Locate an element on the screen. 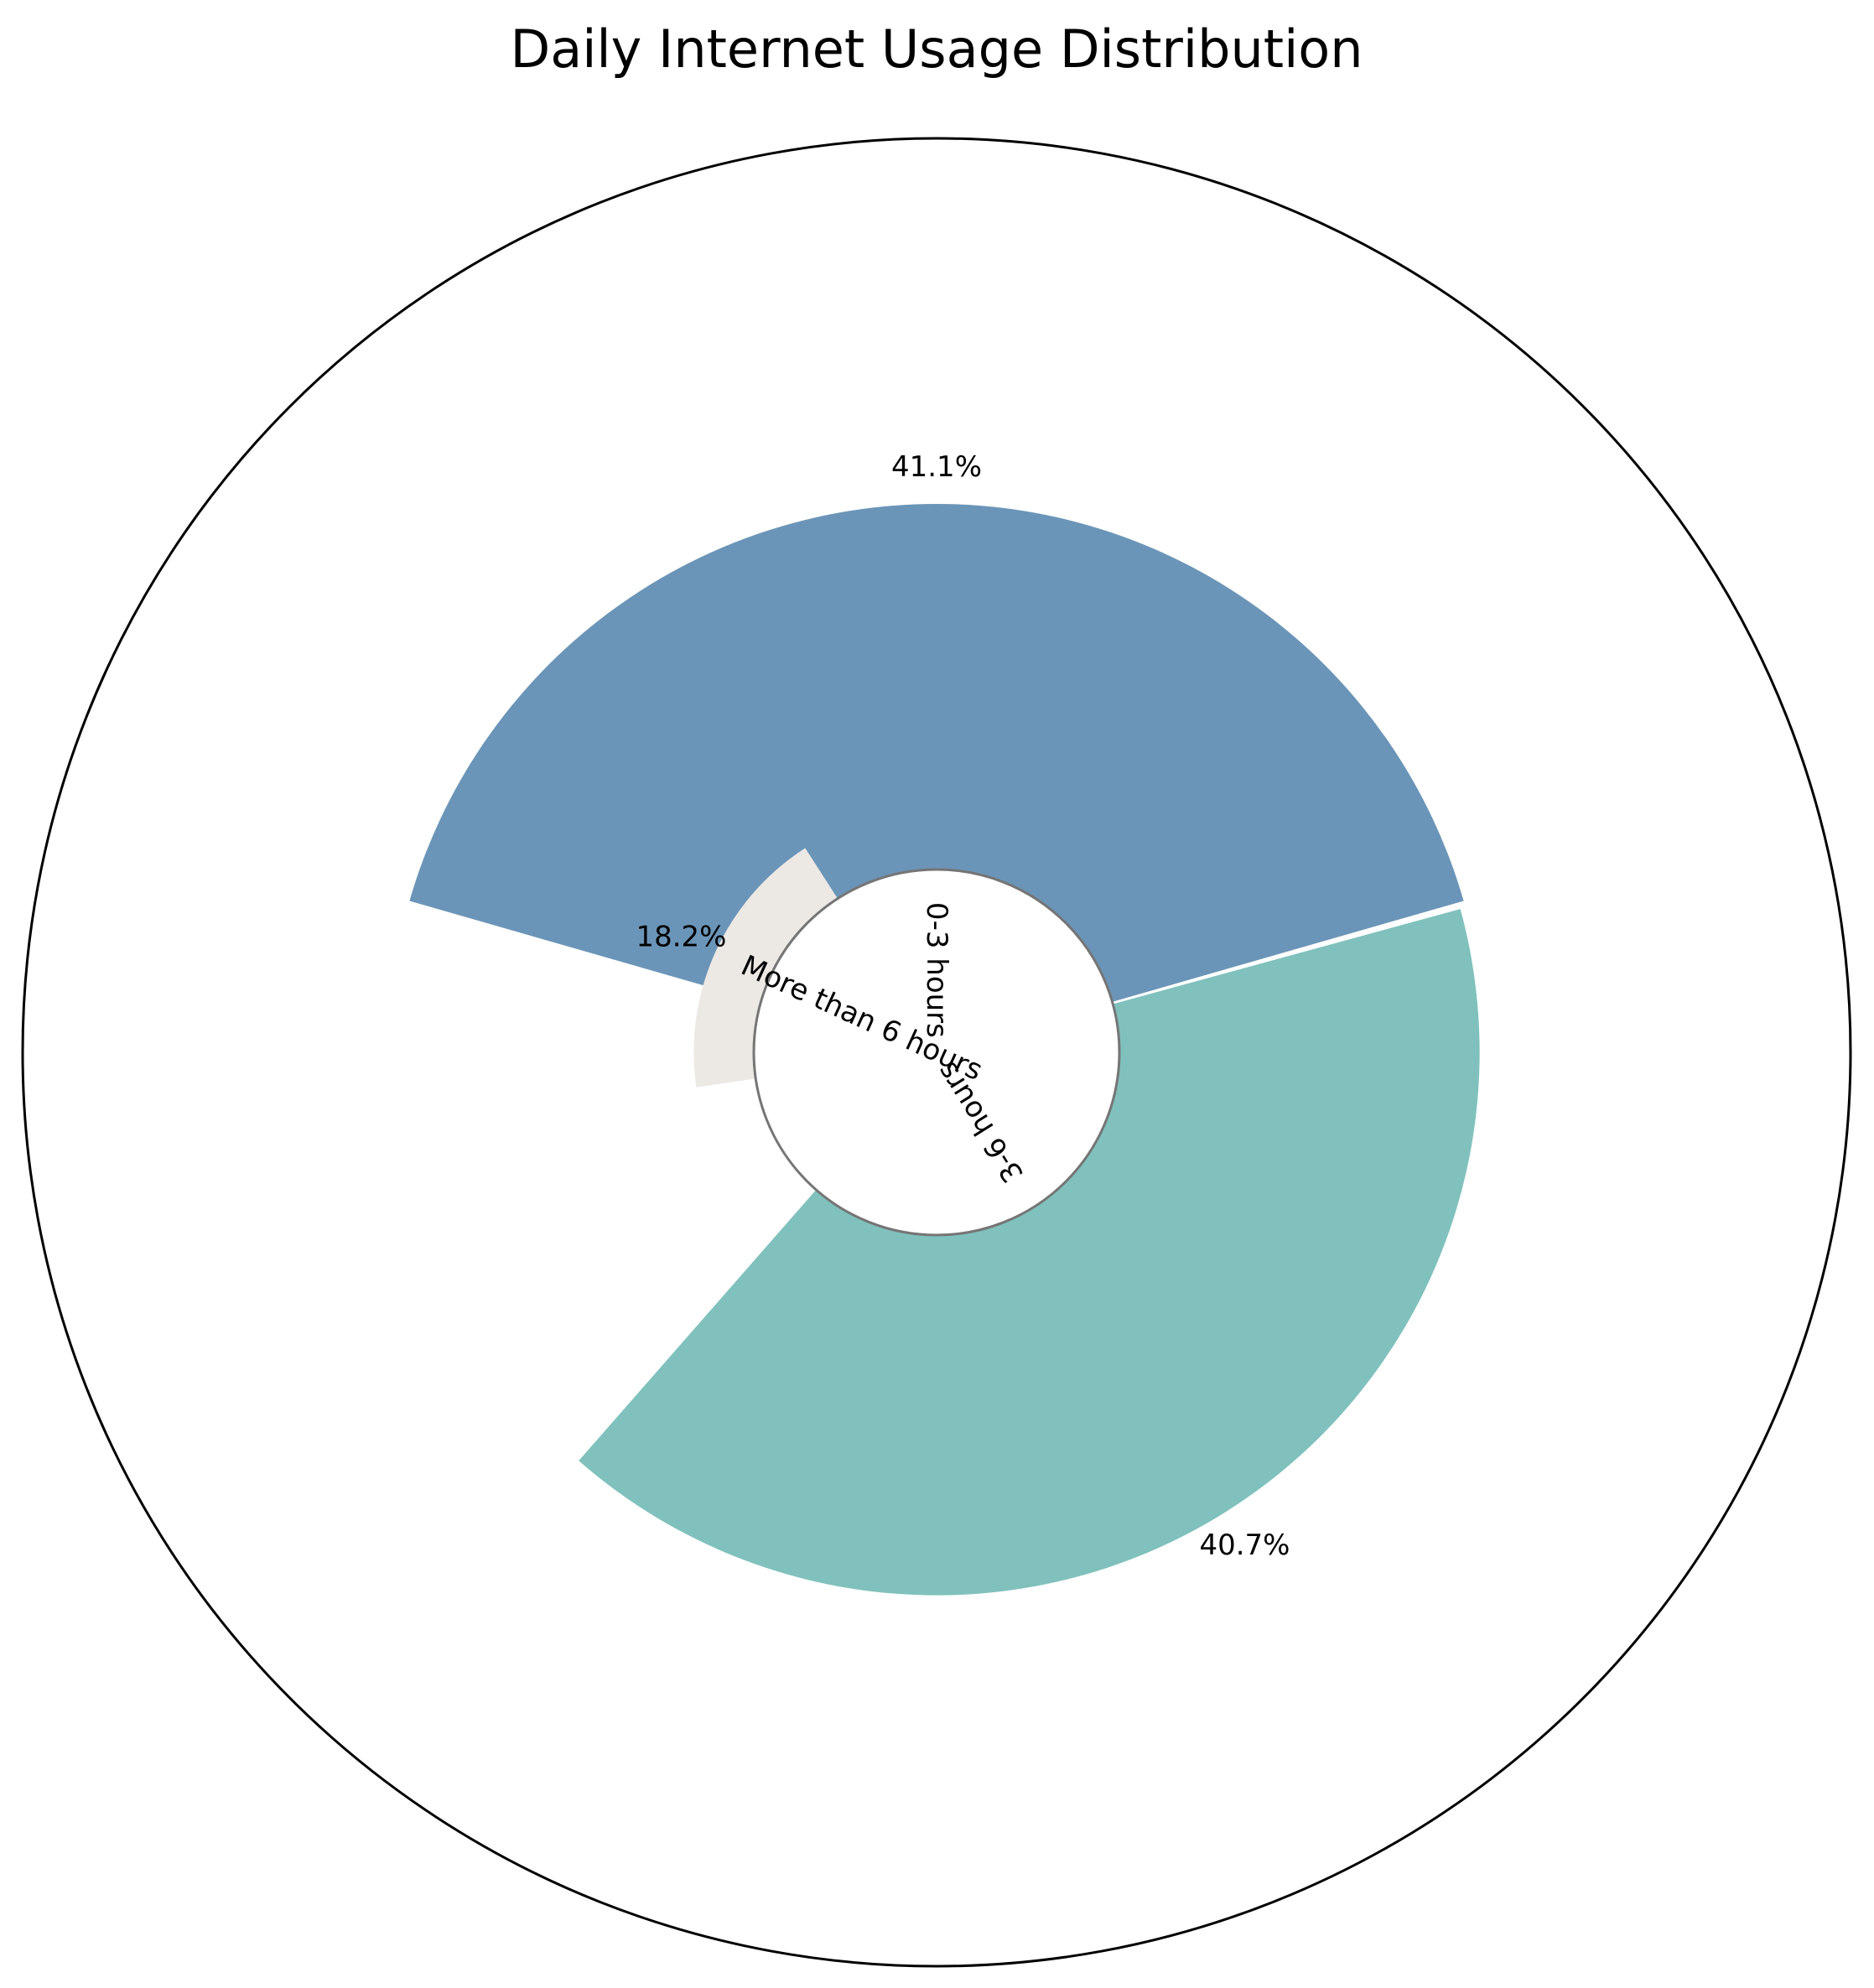 Image resolution: width=1874 pixels, height=1988 pixels. category-label-0-3-hours: 0-3 hours is located at coordinates (936, 970).